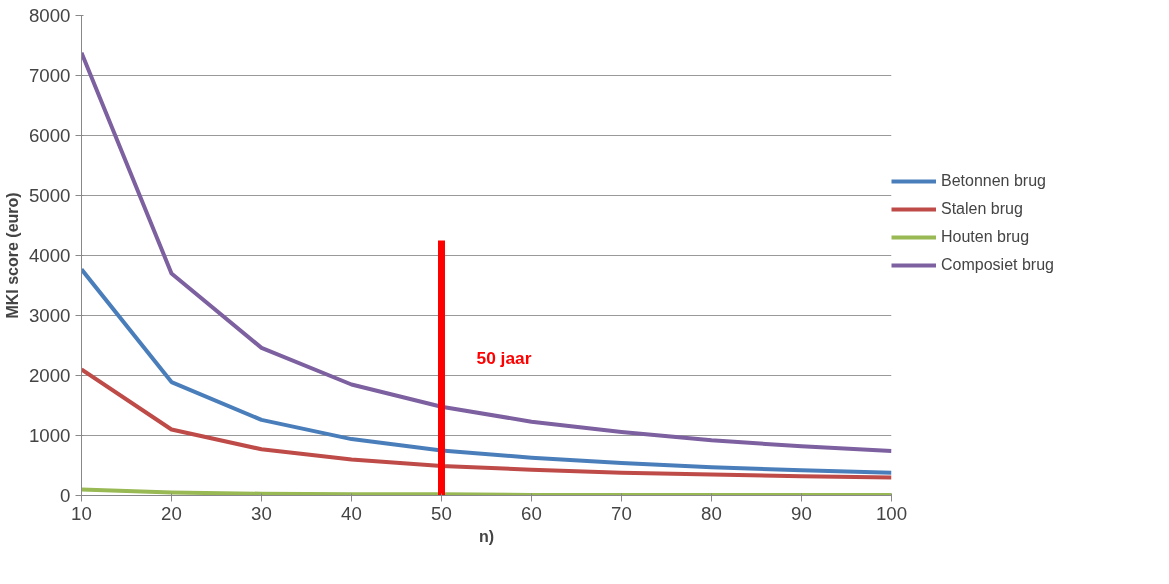 The image size is (1169, 584). Describe the element at coordinates (486, 423) in the screenshot. I see `line-series` at that location.